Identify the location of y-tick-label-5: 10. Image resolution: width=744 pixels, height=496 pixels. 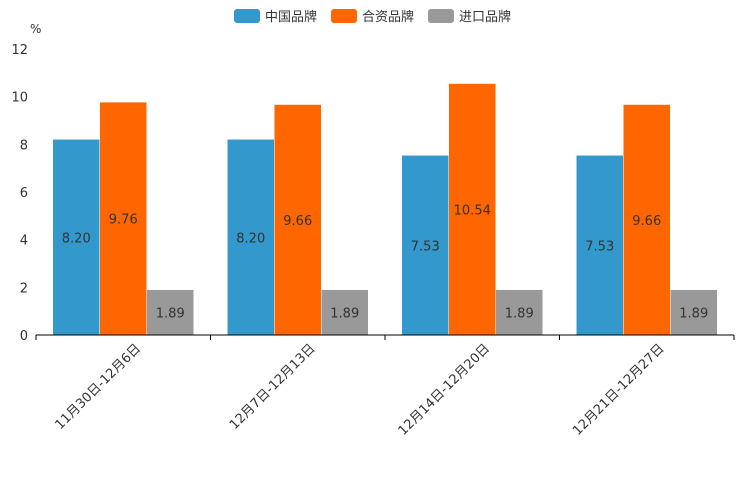
(19, 98).